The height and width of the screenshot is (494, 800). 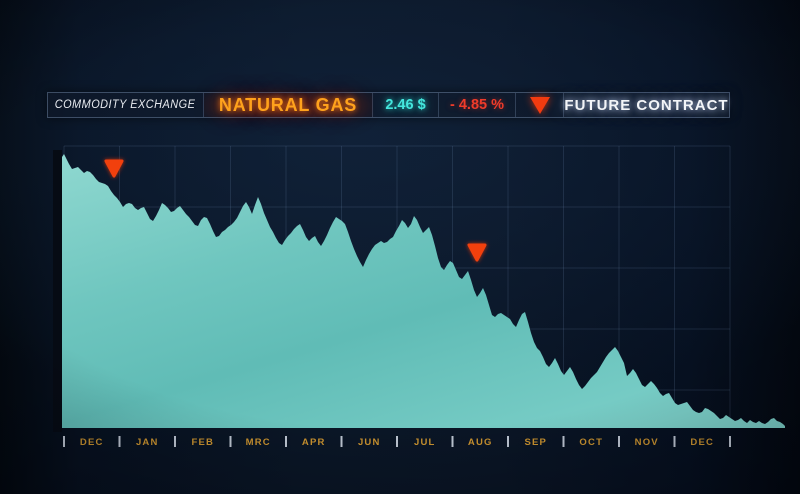 I want to click on x-axis-label: MRC, so click(x=258, y=442).